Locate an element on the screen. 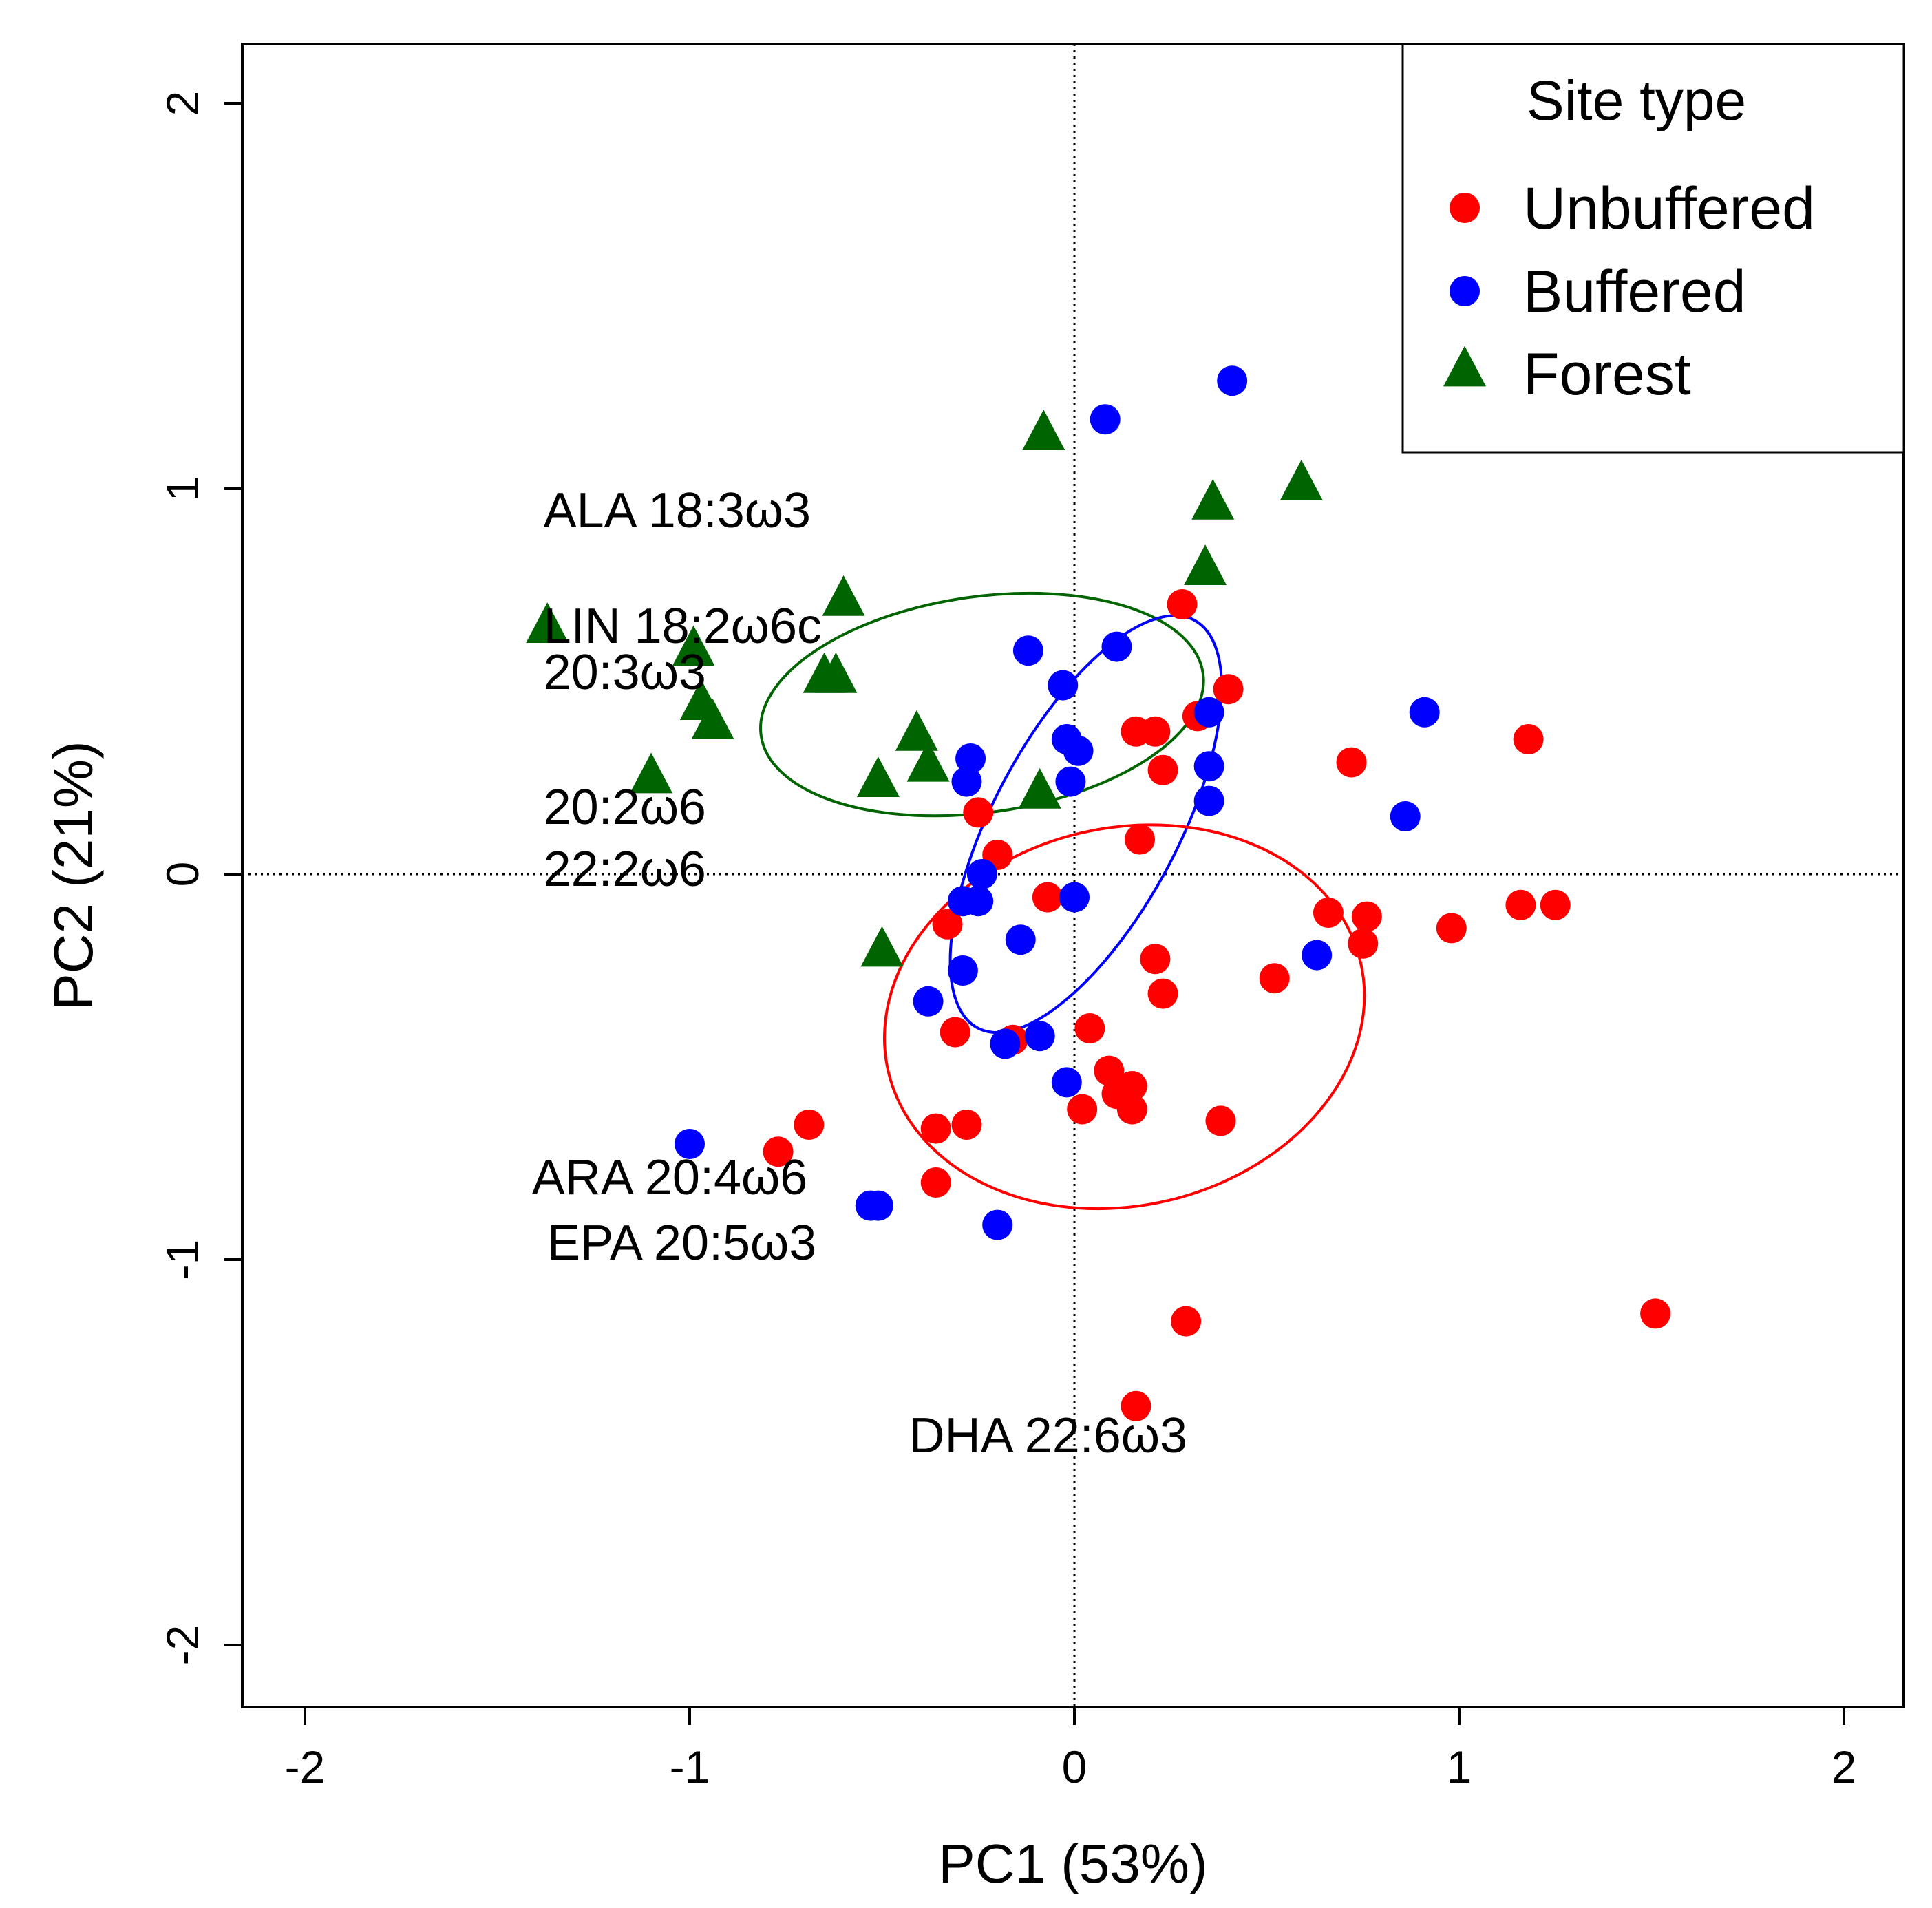 This screenshot has width=1932, height=1908. y-tick-label: 0 is located at coordinates (182, 874).